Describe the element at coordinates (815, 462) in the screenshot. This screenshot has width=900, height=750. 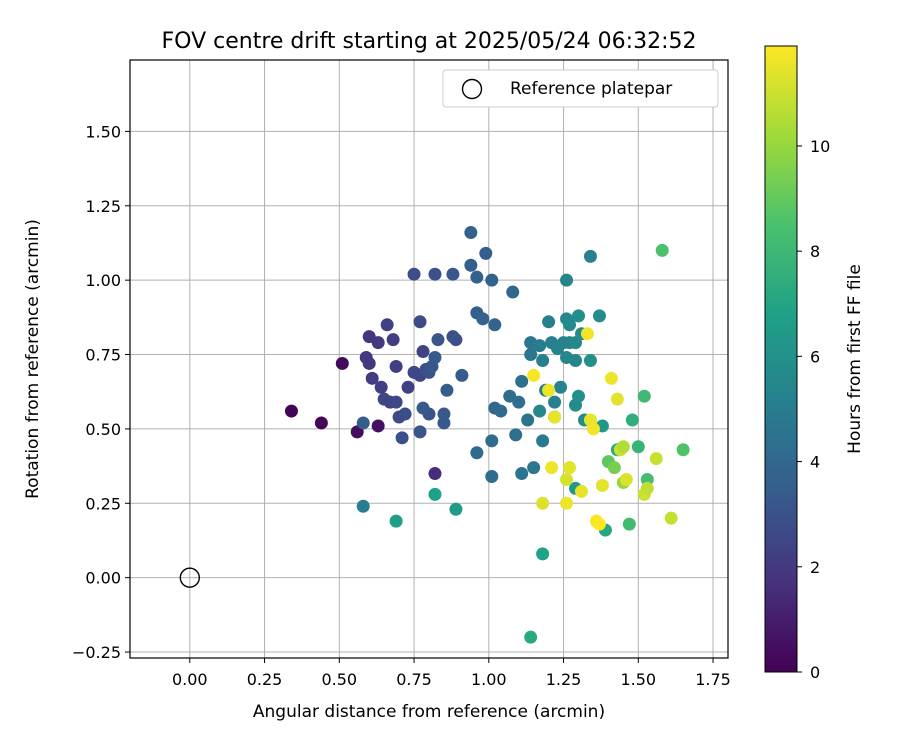
I see `colorbar-tick-label: 4` at that location.